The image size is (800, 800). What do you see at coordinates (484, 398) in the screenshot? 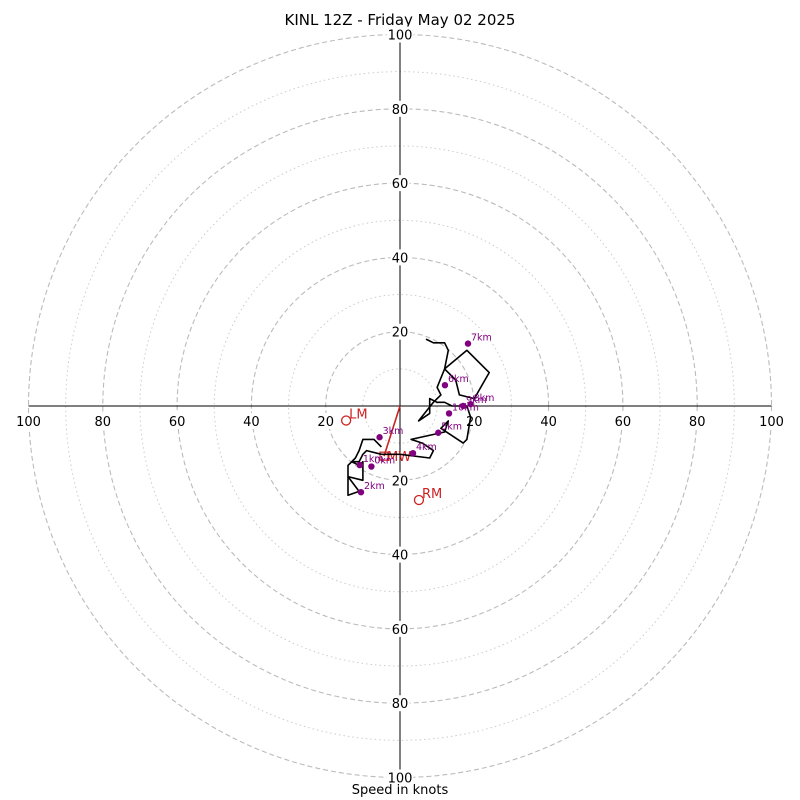
I see `height-marker-label: 8km` at bounding box center [484, 398].